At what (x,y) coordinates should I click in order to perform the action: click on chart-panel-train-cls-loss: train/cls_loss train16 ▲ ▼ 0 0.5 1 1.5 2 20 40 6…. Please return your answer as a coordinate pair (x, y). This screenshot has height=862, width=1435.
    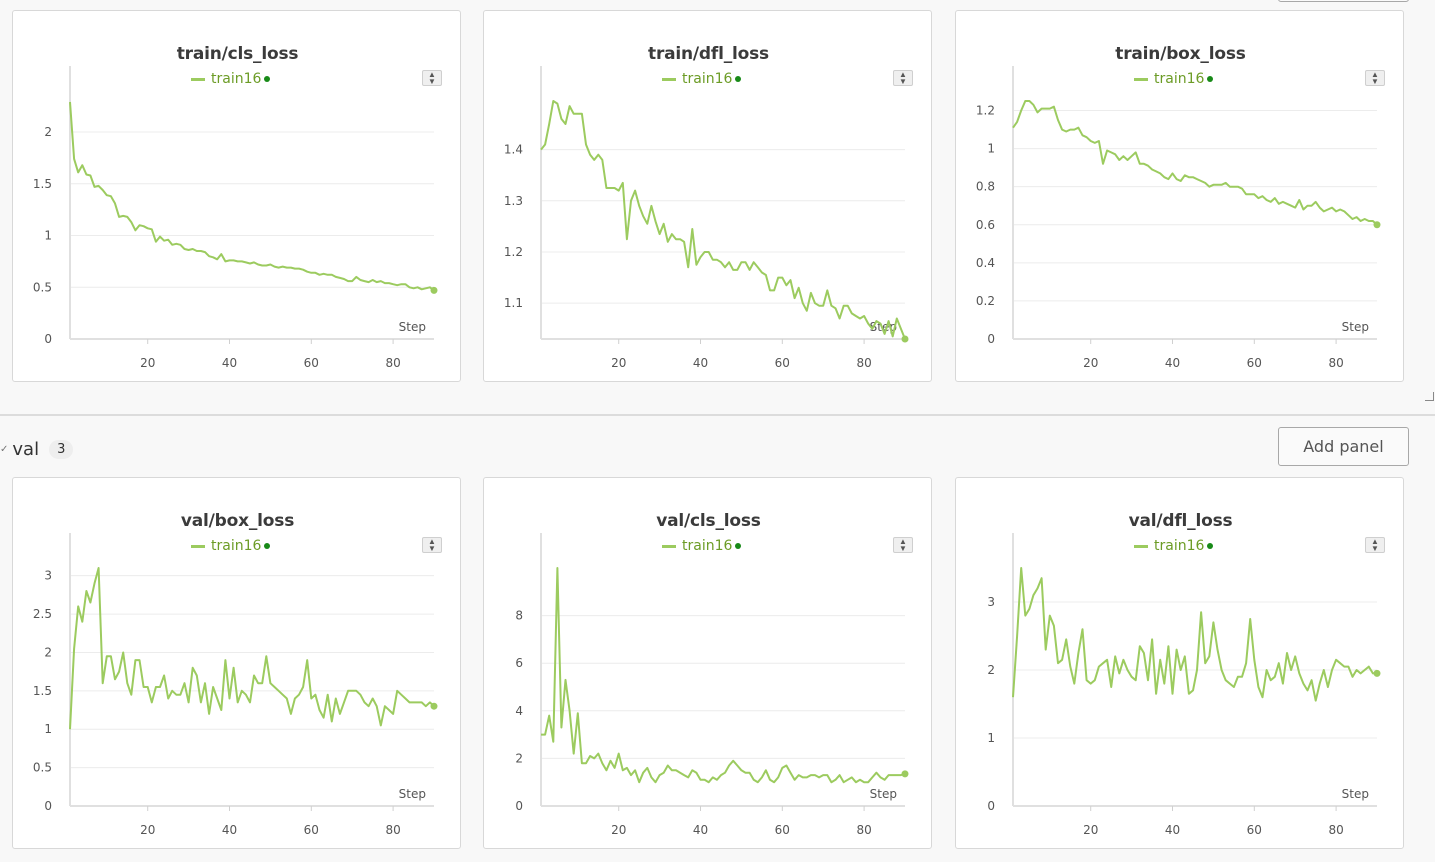
    Looking at the image, I should click on (236, 196).